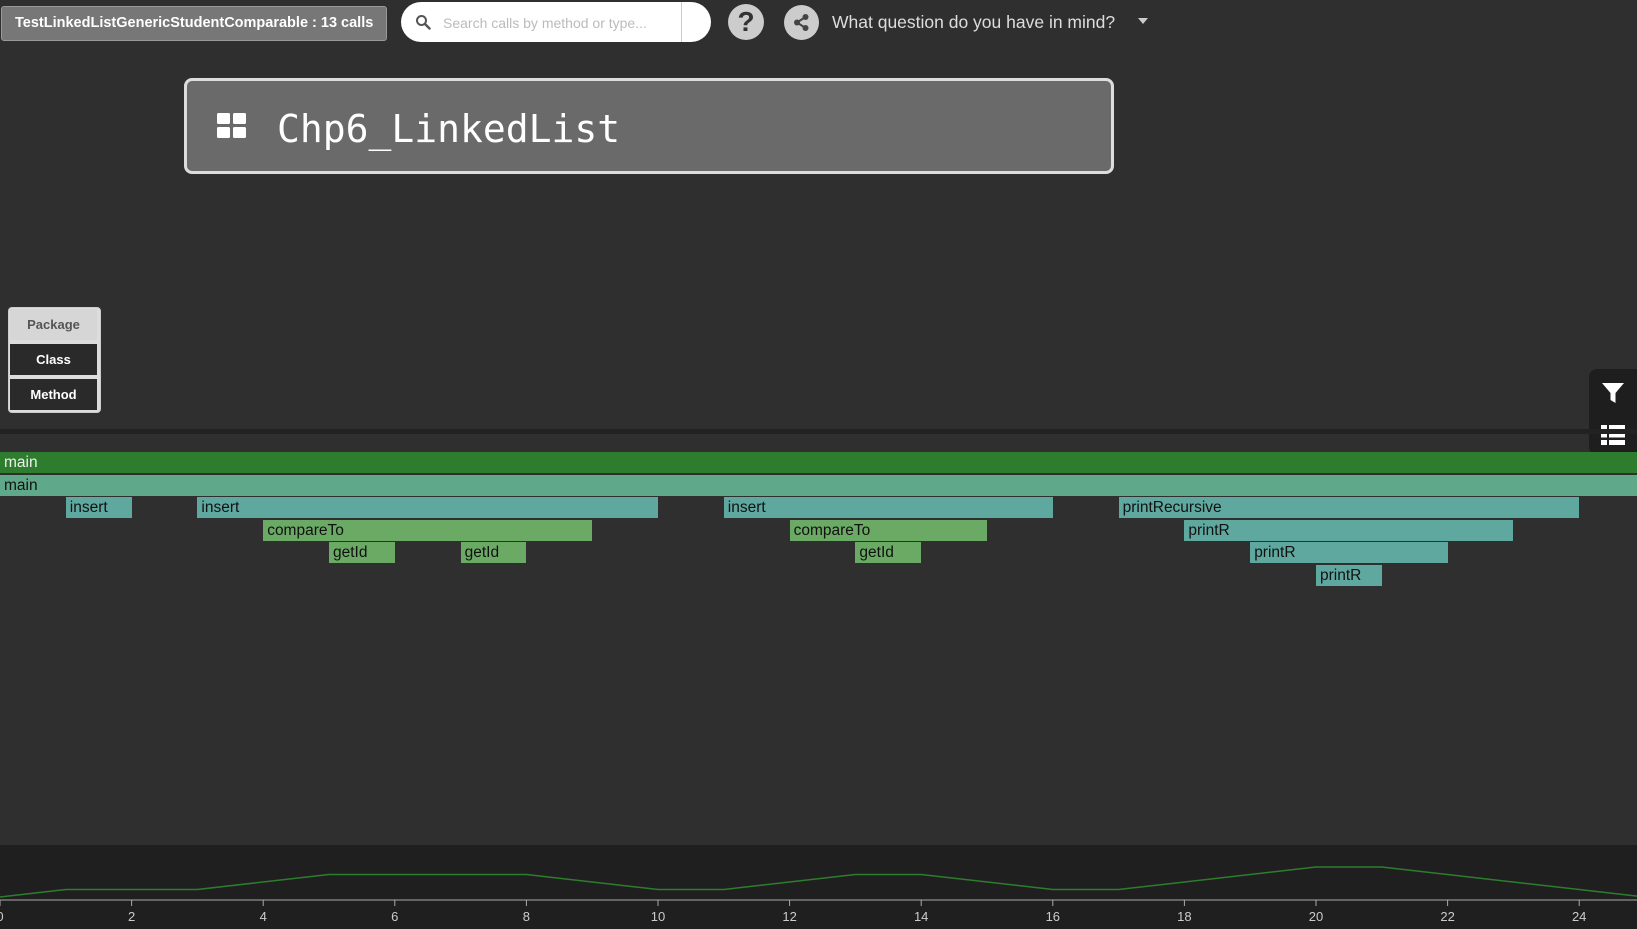 Image resolution: width=1637 pixels, height=929 pixels. I want to click on timeline-tick-label: 14, so click(921, 916).